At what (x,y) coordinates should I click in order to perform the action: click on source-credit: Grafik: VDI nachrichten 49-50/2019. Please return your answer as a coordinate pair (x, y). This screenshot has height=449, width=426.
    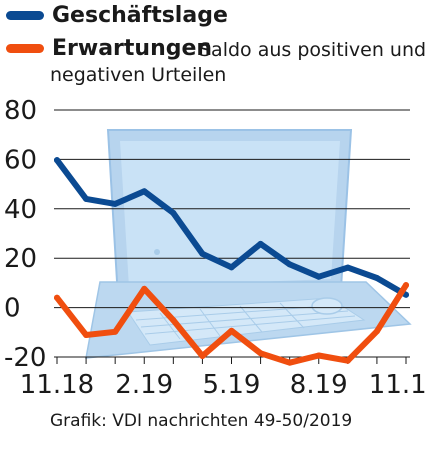
    Looking at the image, I should click on (201, 421).